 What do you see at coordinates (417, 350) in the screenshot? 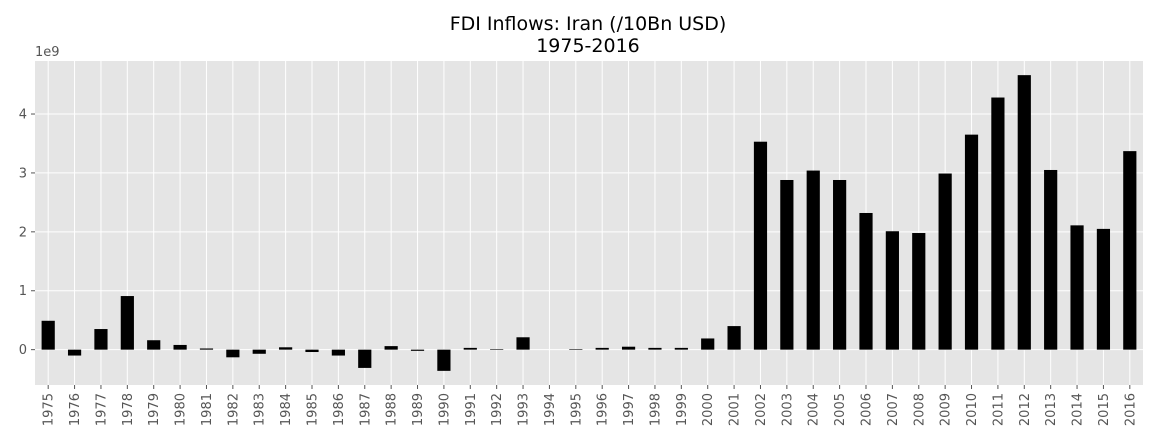
I see `bar-1989` at bounding box center [417, 350].